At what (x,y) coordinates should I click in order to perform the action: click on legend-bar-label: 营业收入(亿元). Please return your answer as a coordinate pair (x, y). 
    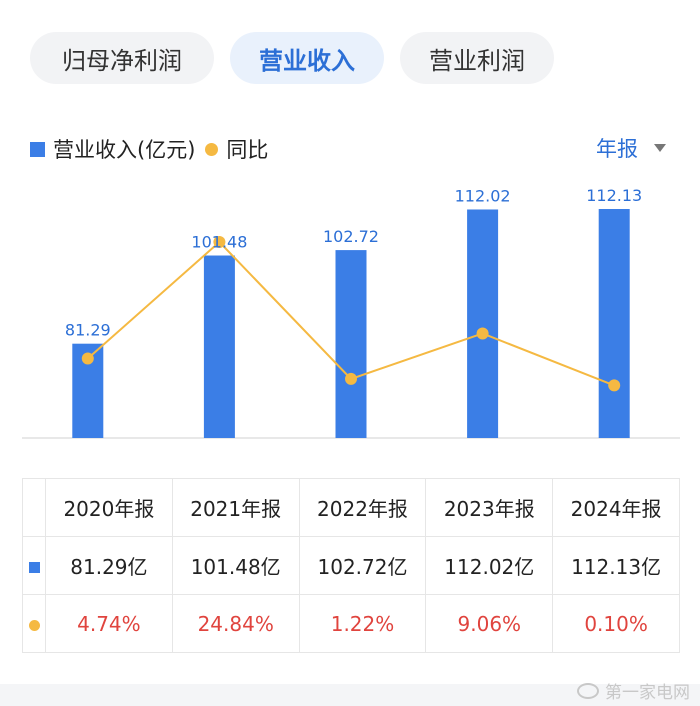
    Looking at the image, I should click on (124, 150).